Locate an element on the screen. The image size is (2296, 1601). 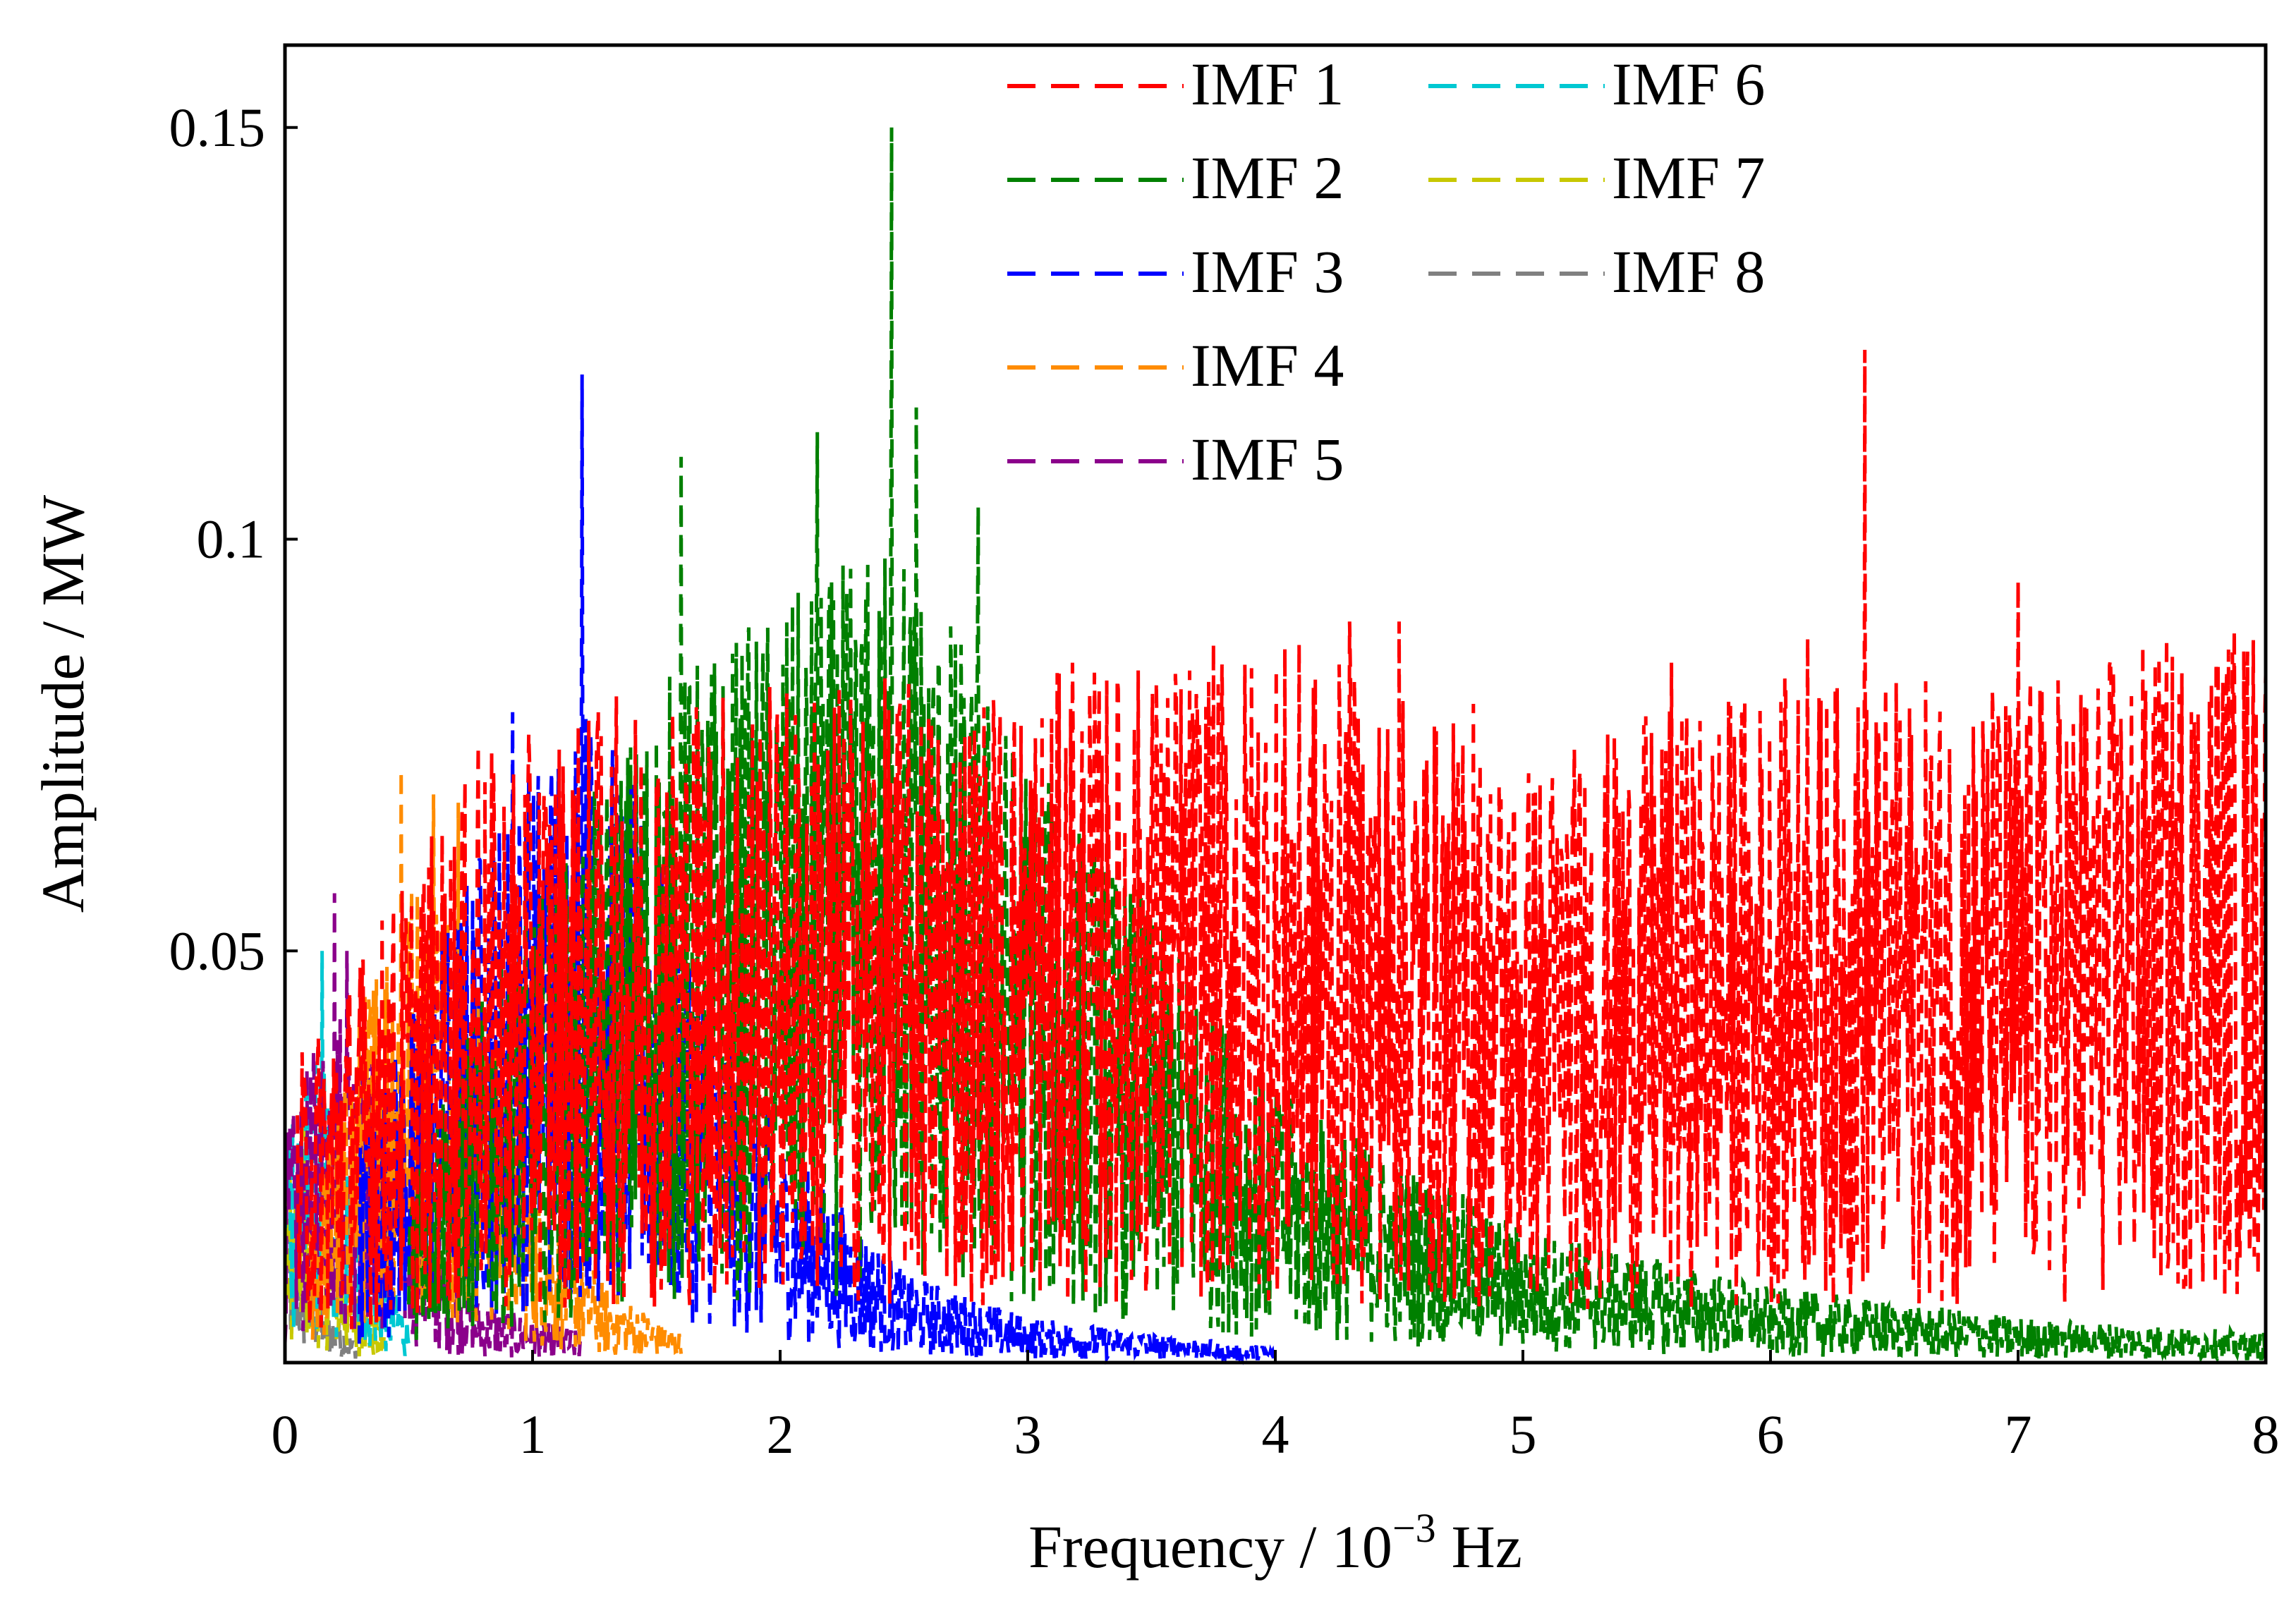
x-axis-title-exponent: −3 is located at coordinates (1414, 1528).